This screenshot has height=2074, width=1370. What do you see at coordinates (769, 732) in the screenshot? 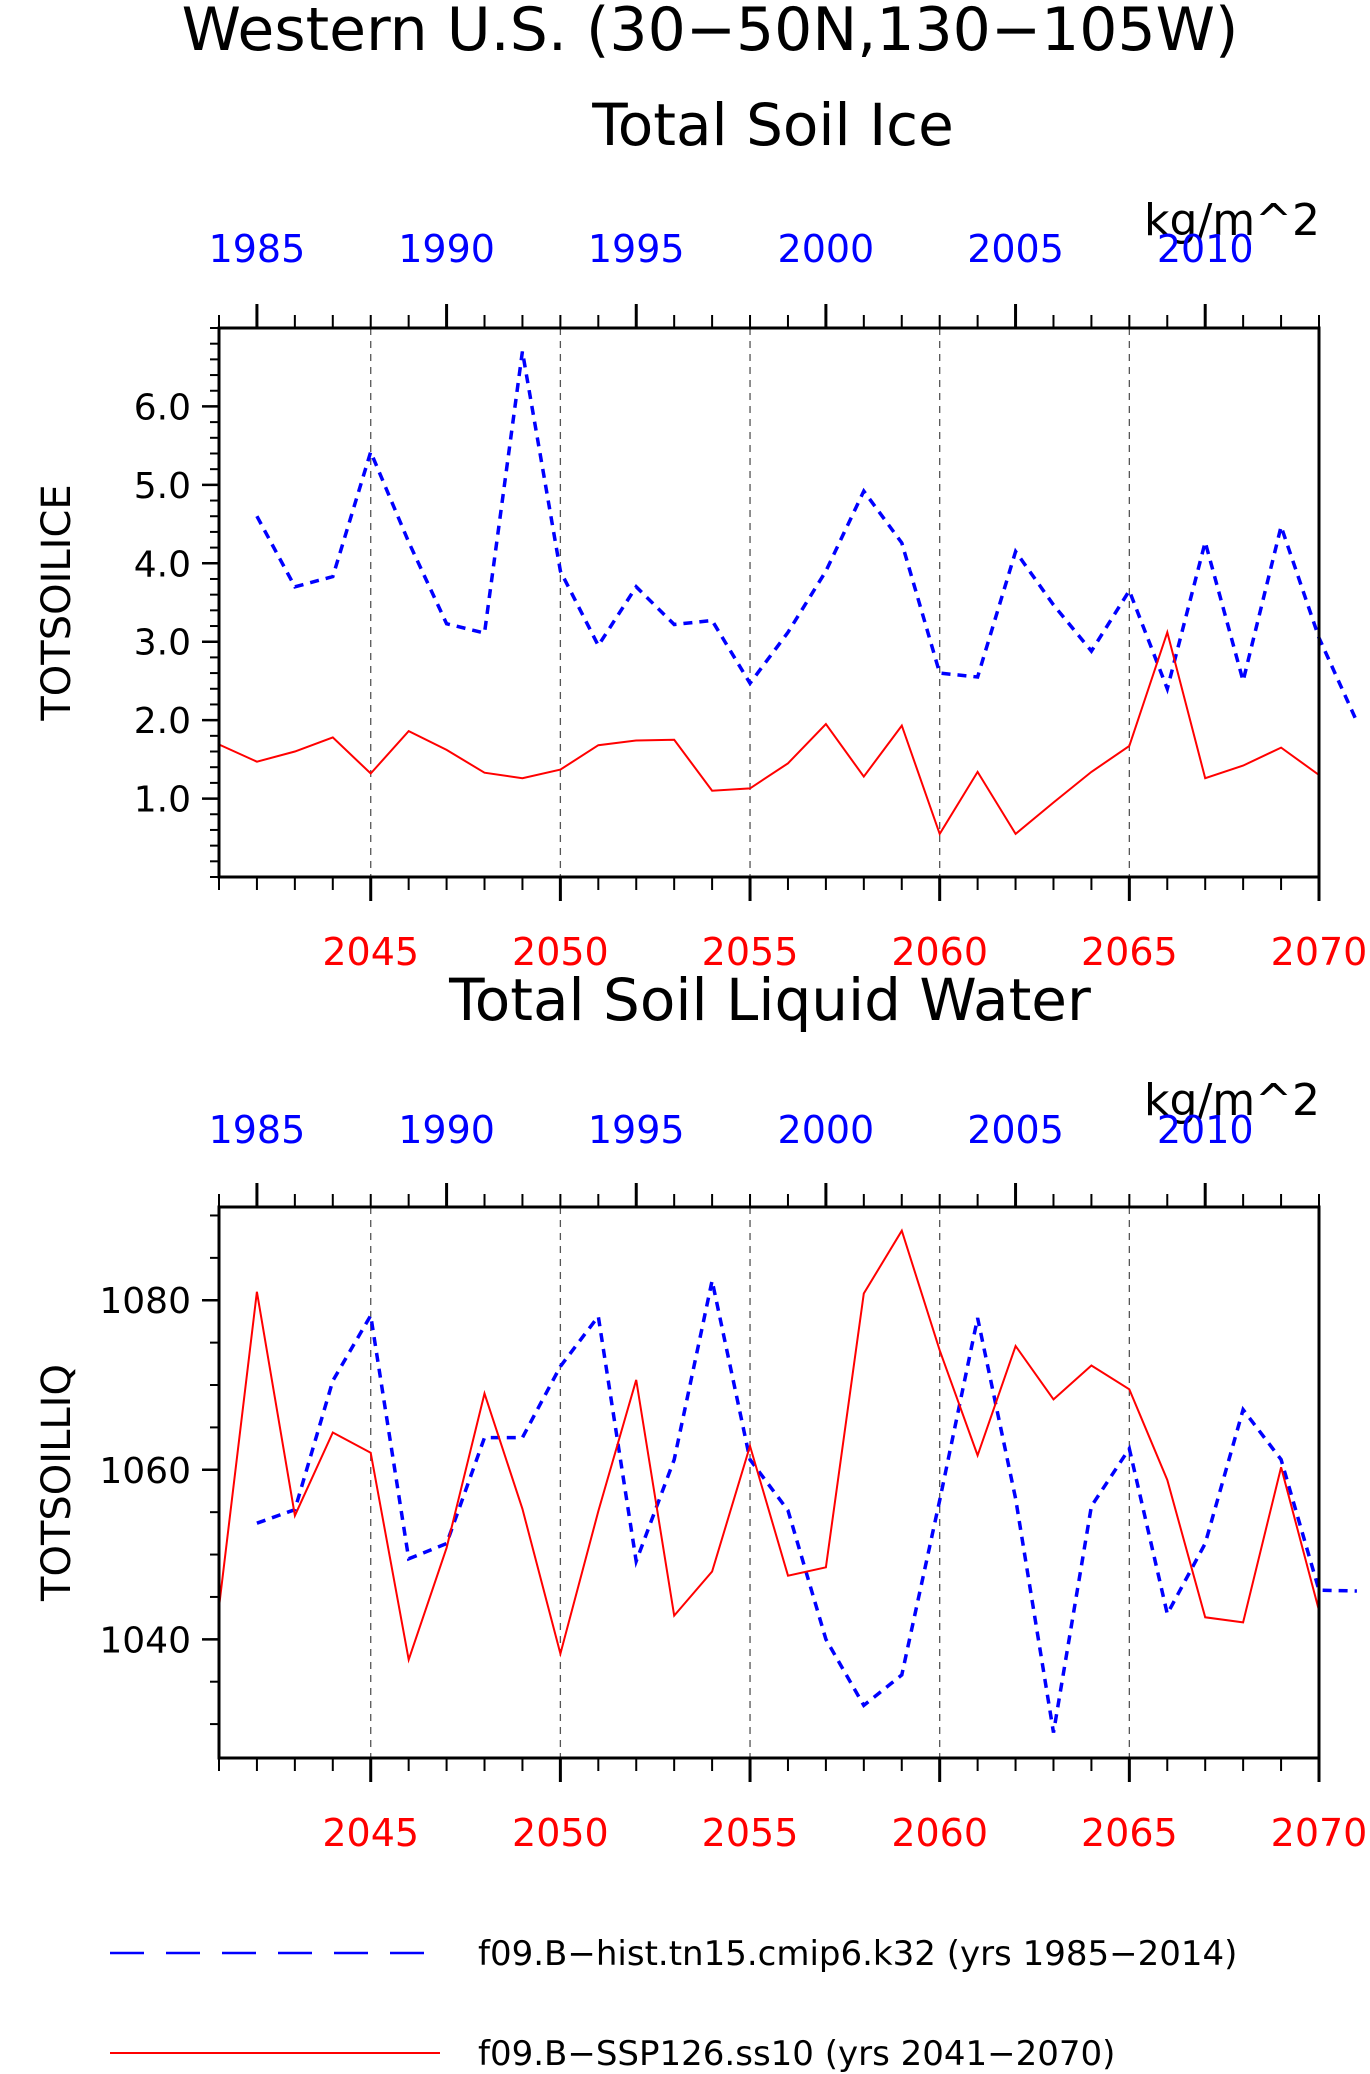
I see `series-line-ssp` at bounding box center [769, 732].